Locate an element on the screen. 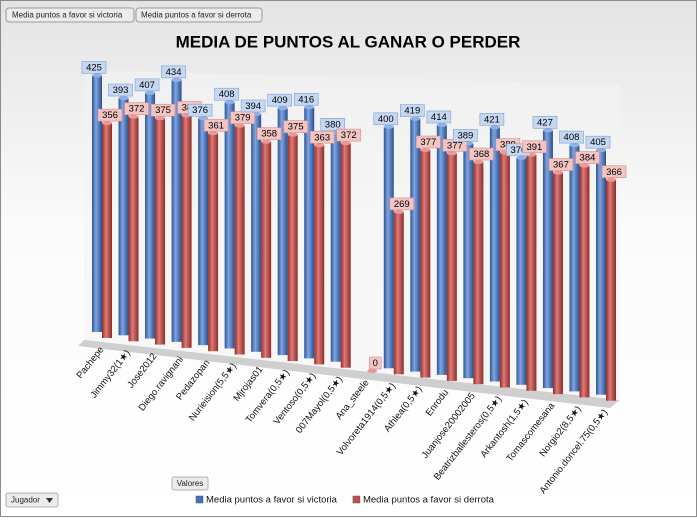  data-label: 393 is located at coordinates (121, 90).